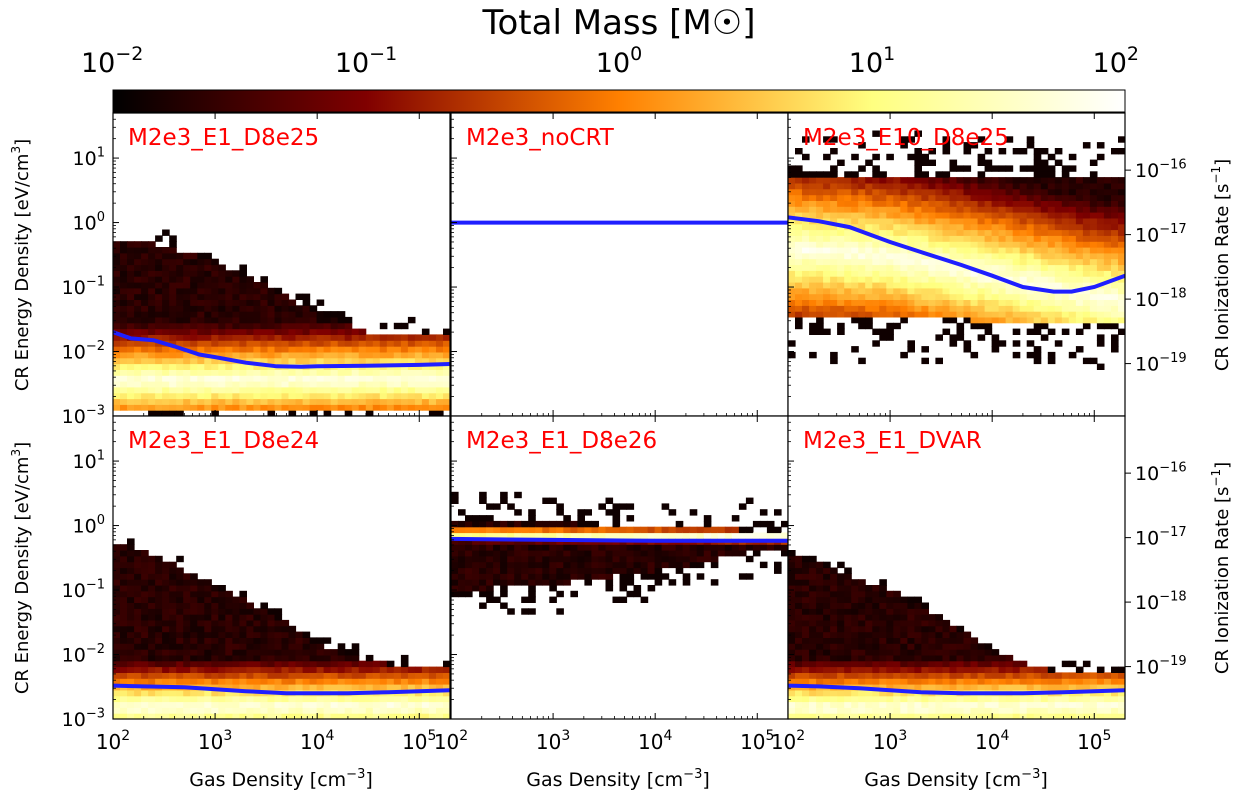 This screenshot has width=1241, height=802. What do you see at coordinates (1161, 363) in the screenshot?
I see `y-right-tick-label: 10−19` at bounding box center [1161, 363].